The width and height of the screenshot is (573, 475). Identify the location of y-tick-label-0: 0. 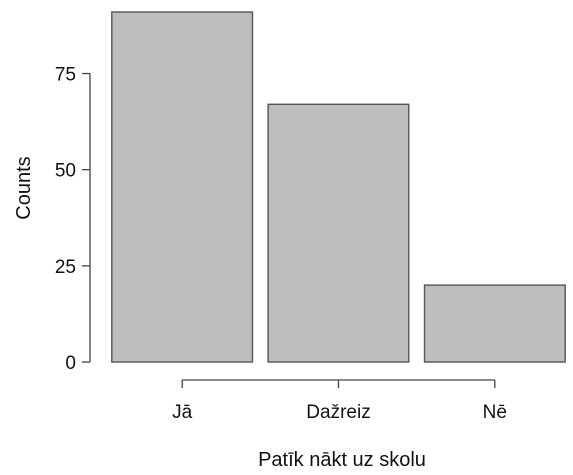
(70, 363).